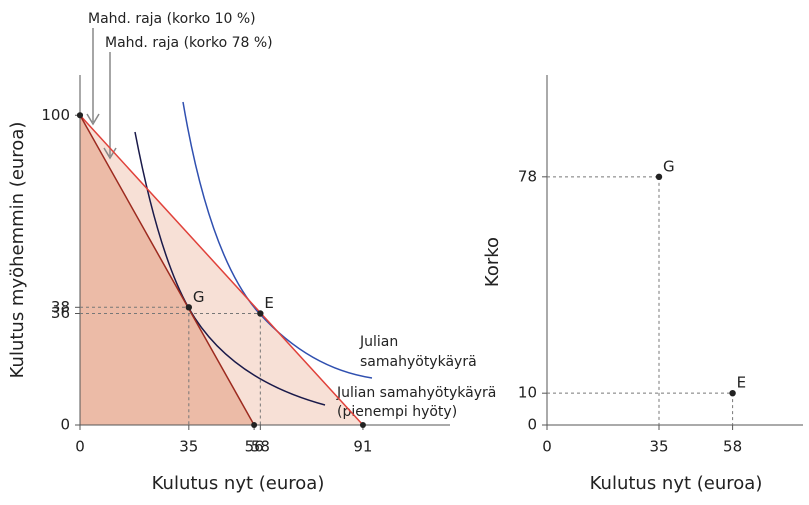 The image size is (809, 505). I want to click on indifference-curve, so click(277, 240).